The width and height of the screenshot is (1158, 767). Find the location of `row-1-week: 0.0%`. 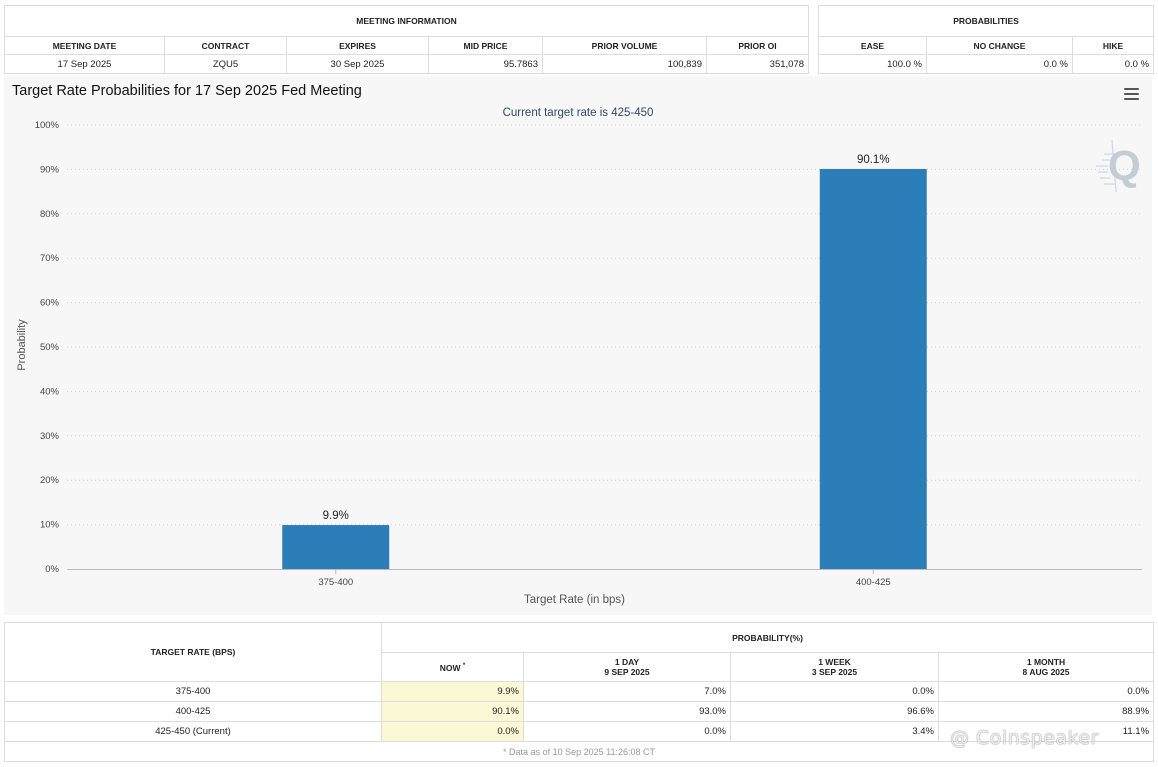

row-1-week: 0.0% is located at coordinates (834, 691).